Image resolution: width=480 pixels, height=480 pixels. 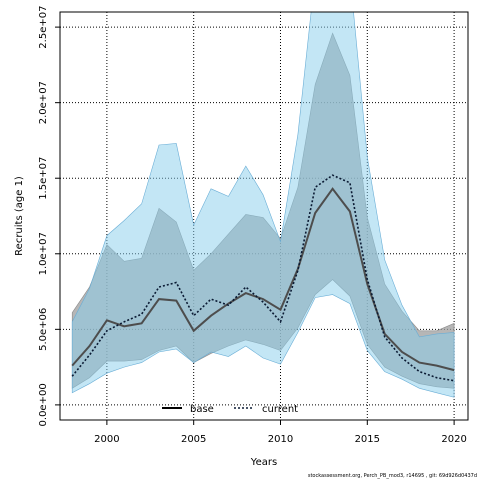 What do you see at coordinates (43, 404) in the screenshot?
I see `y-tick-label: 0.0e+00` at bounding box center [43, 404].